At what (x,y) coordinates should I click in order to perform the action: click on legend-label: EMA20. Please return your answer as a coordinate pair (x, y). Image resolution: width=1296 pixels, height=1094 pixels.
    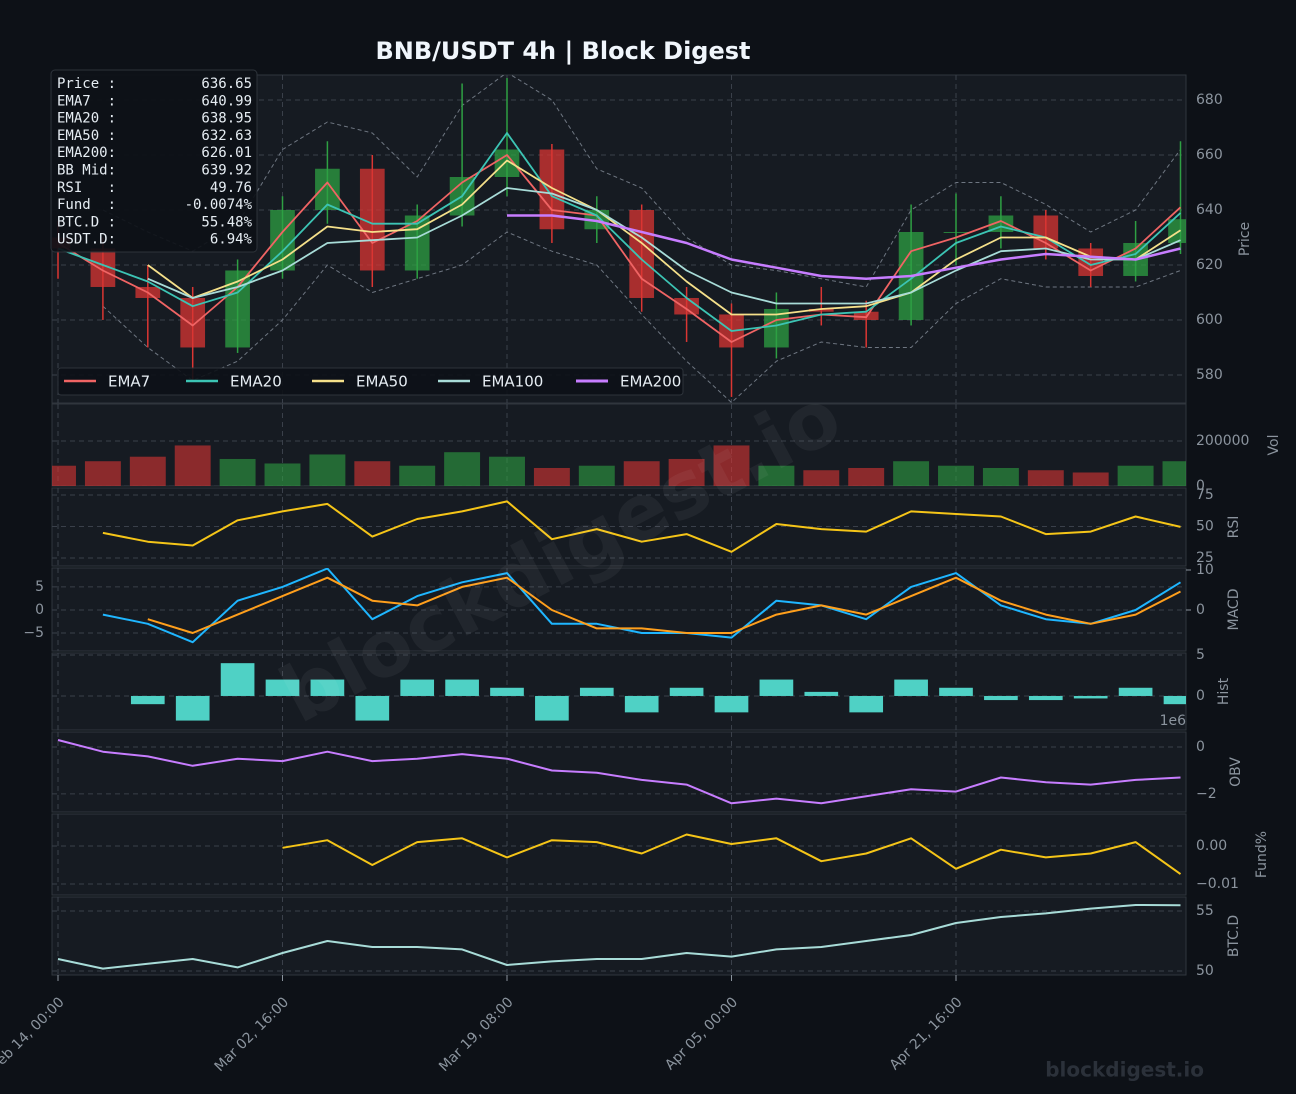
    Looking at the image, I should click on (256, 382).